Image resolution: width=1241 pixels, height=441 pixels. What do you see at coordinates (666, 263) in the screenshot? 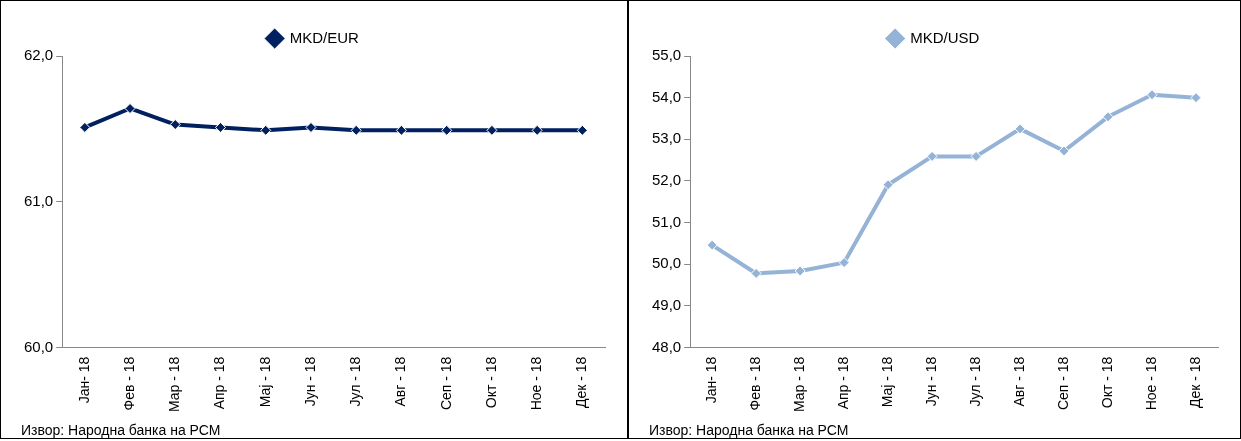
I see `y-tick-label: 50,0` at bounding box center [666, 263].